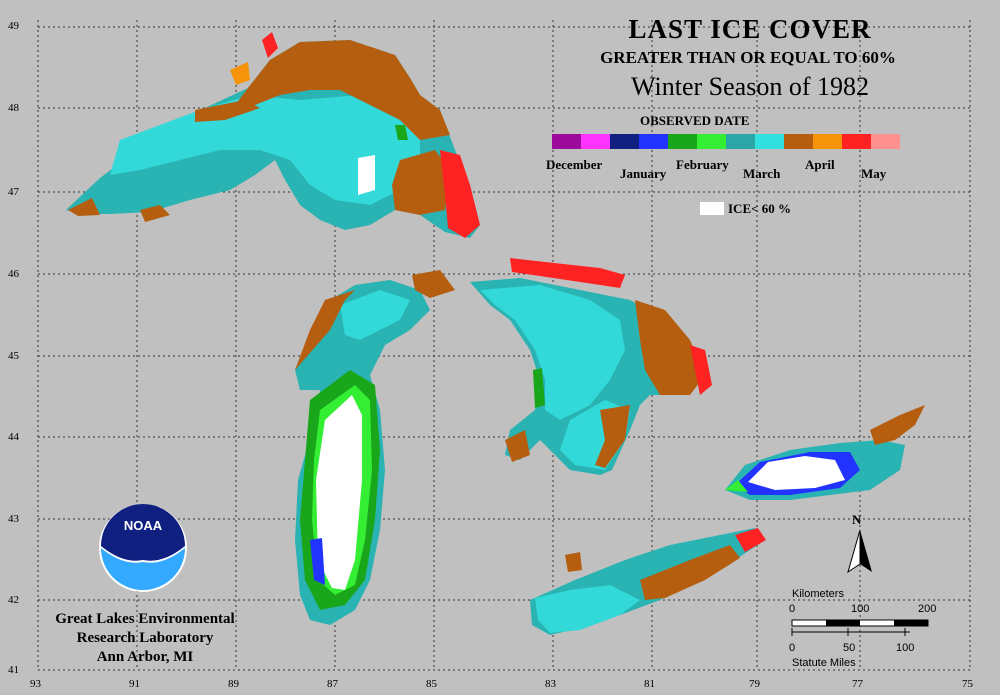 This screenshot has width=1000, height=695. What do you see at coordinates (13, 519) in the screenshot?
I see `lat-label: 43` at bounding box center [13, 519].